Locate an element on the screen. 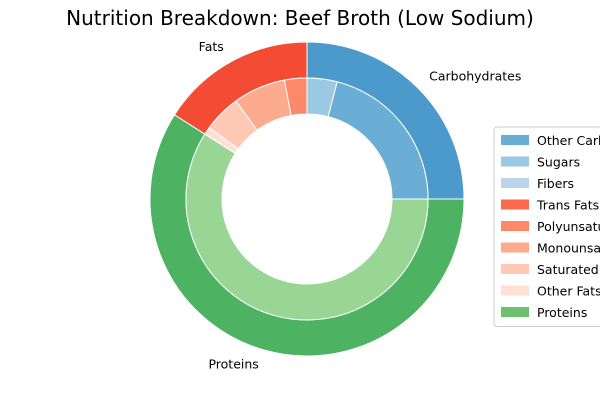 The height and width of the screenshot is (400, 600). outer-label-carbohydrates: Carbohydrates is located at coordinates (475, 75).